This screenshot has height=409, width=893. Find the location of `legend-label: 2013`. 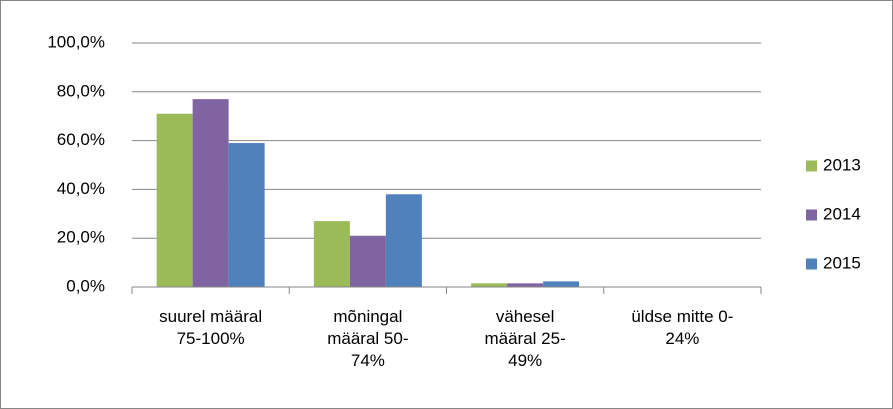

legend-label: 2013 is located at coordinates (842, 164).